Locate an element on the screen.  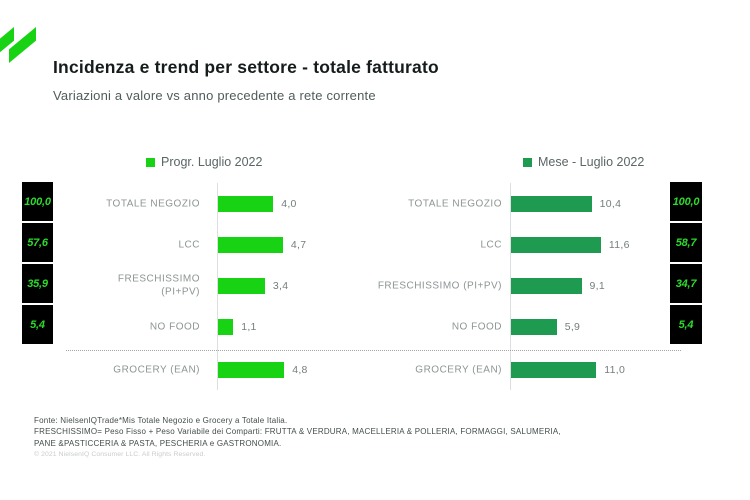
legend-progr: Progr. Luglio 2022 is located at coordinates (204, 162).